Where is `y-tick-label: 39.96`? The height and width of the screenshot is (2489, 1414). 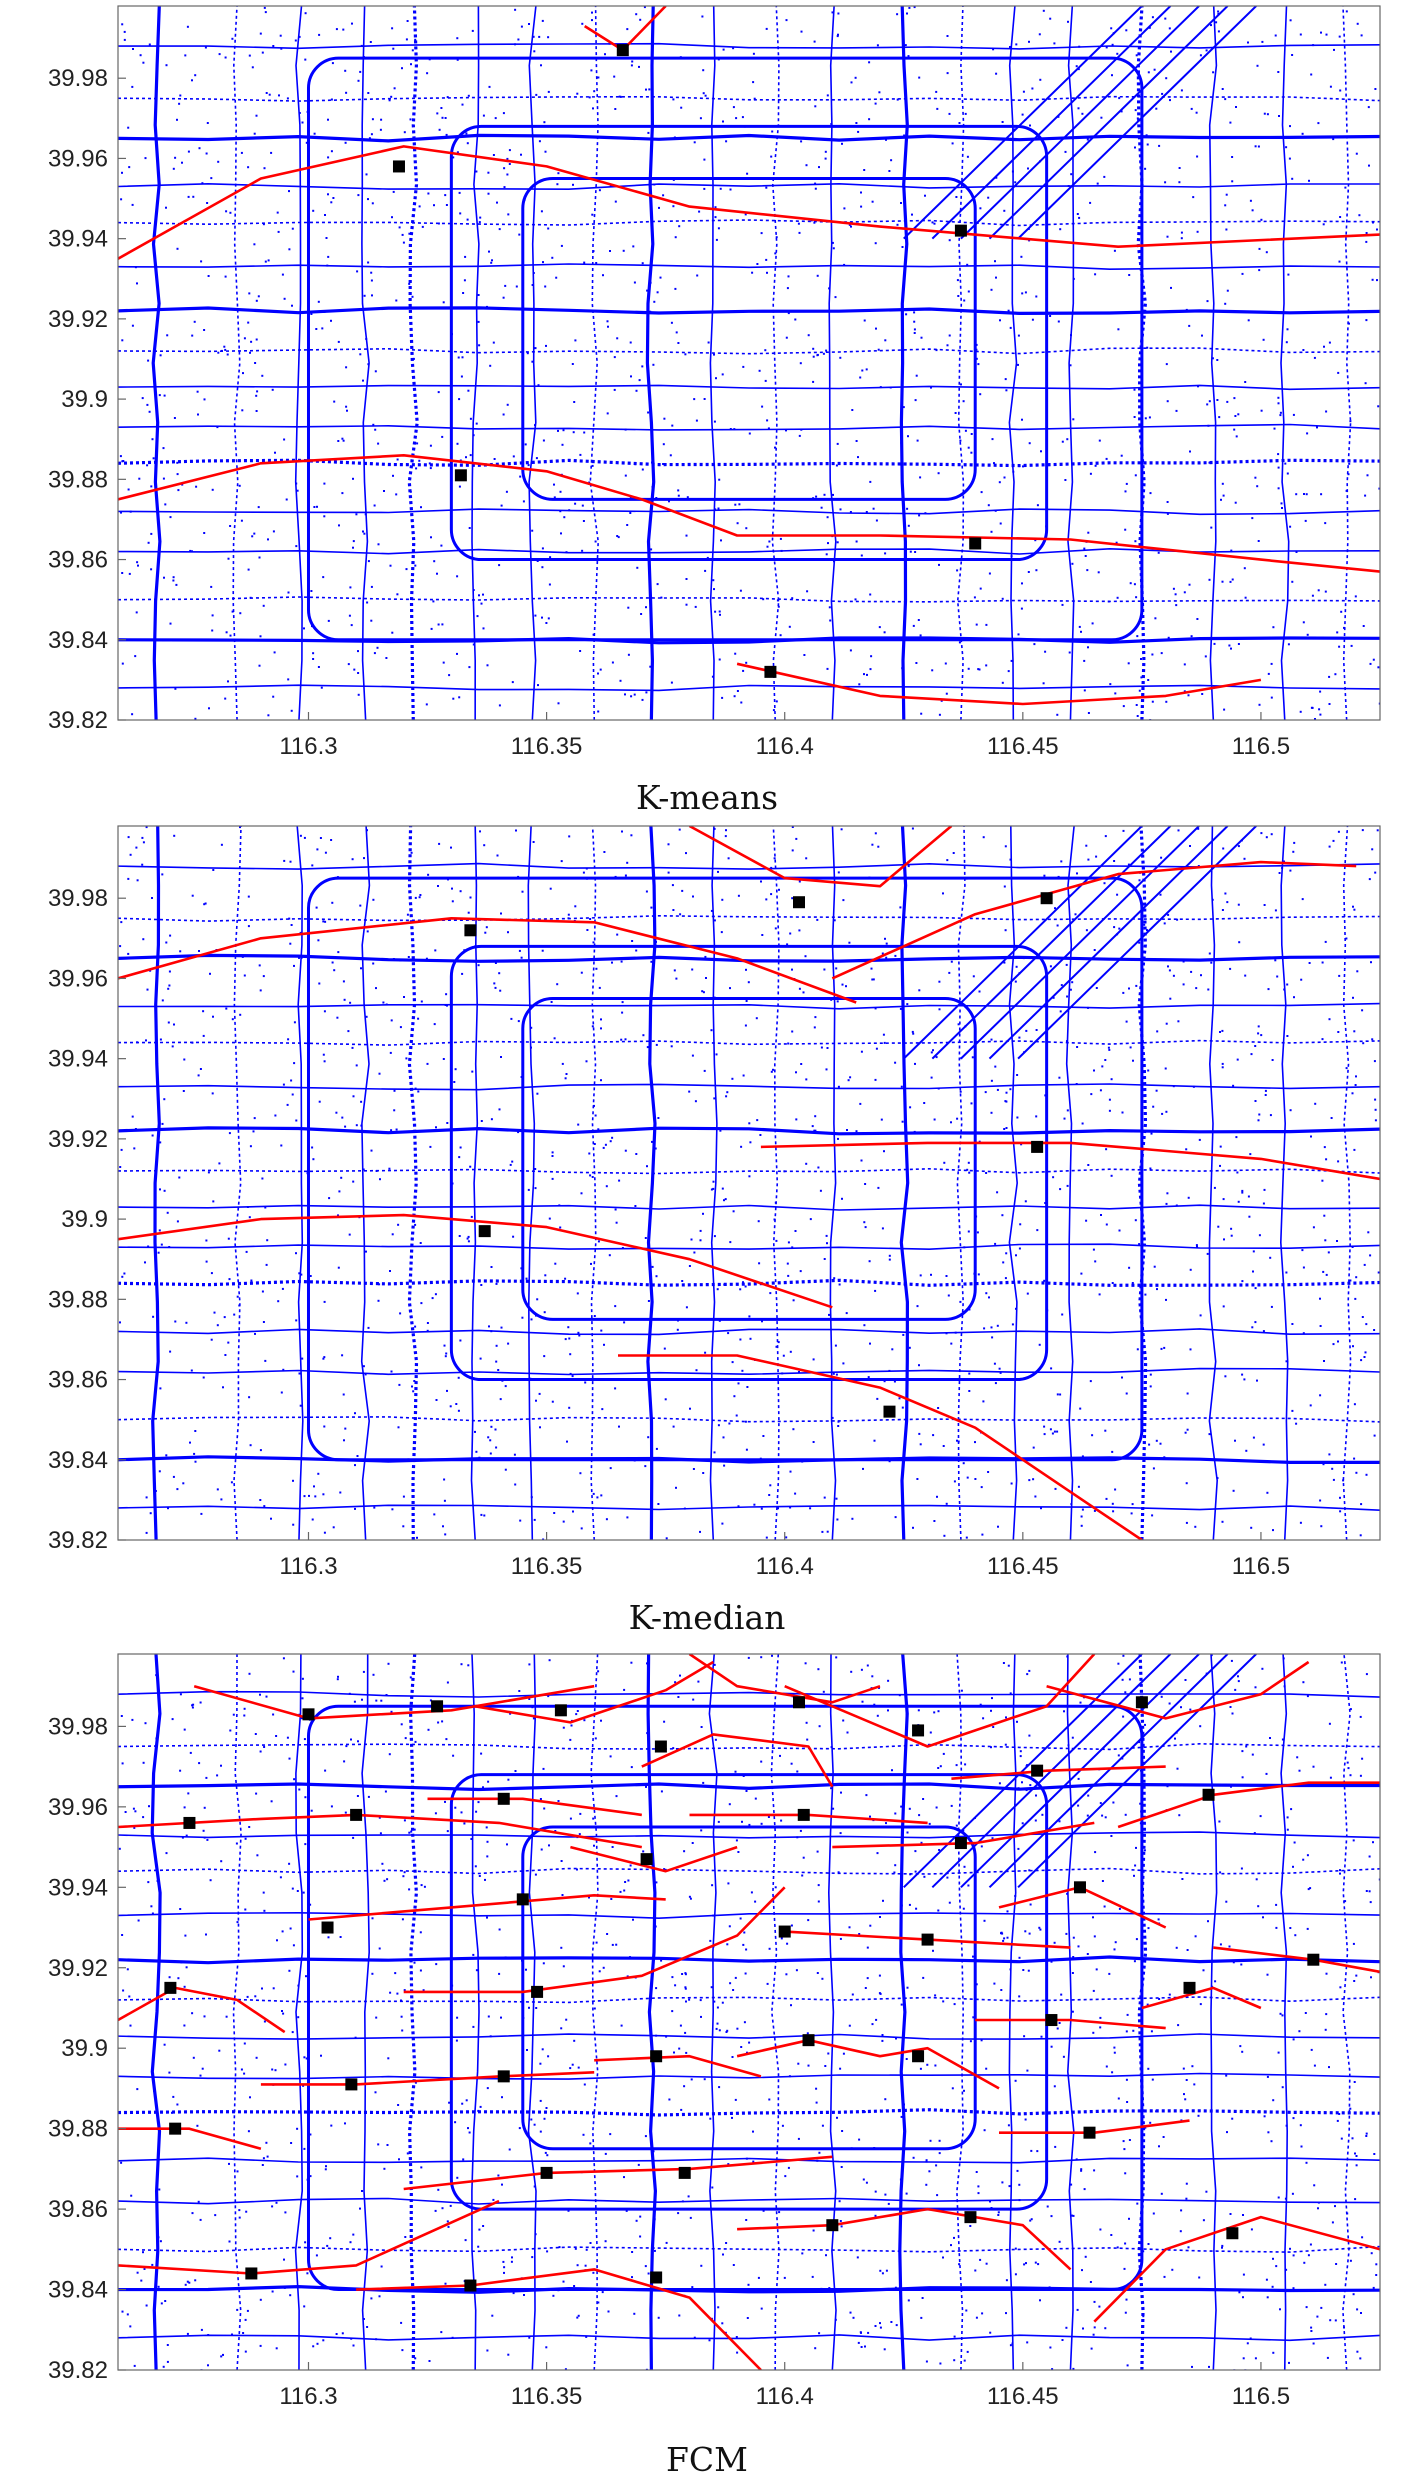
y-tick-label: 39.96 is located at coordinates (78, 158).